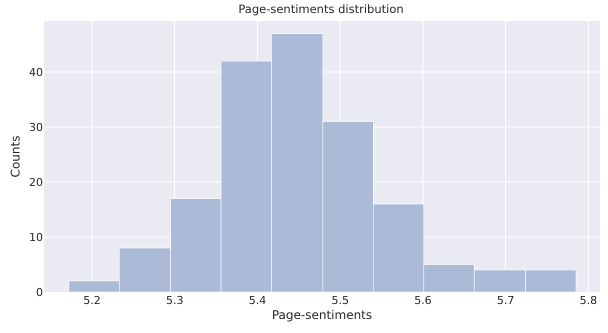 The height and width of the screenshot is (333, 608). Describe the element at coordinates (340, 300) in the screenshot. I see `x-tick-label: 5.5` at that location.